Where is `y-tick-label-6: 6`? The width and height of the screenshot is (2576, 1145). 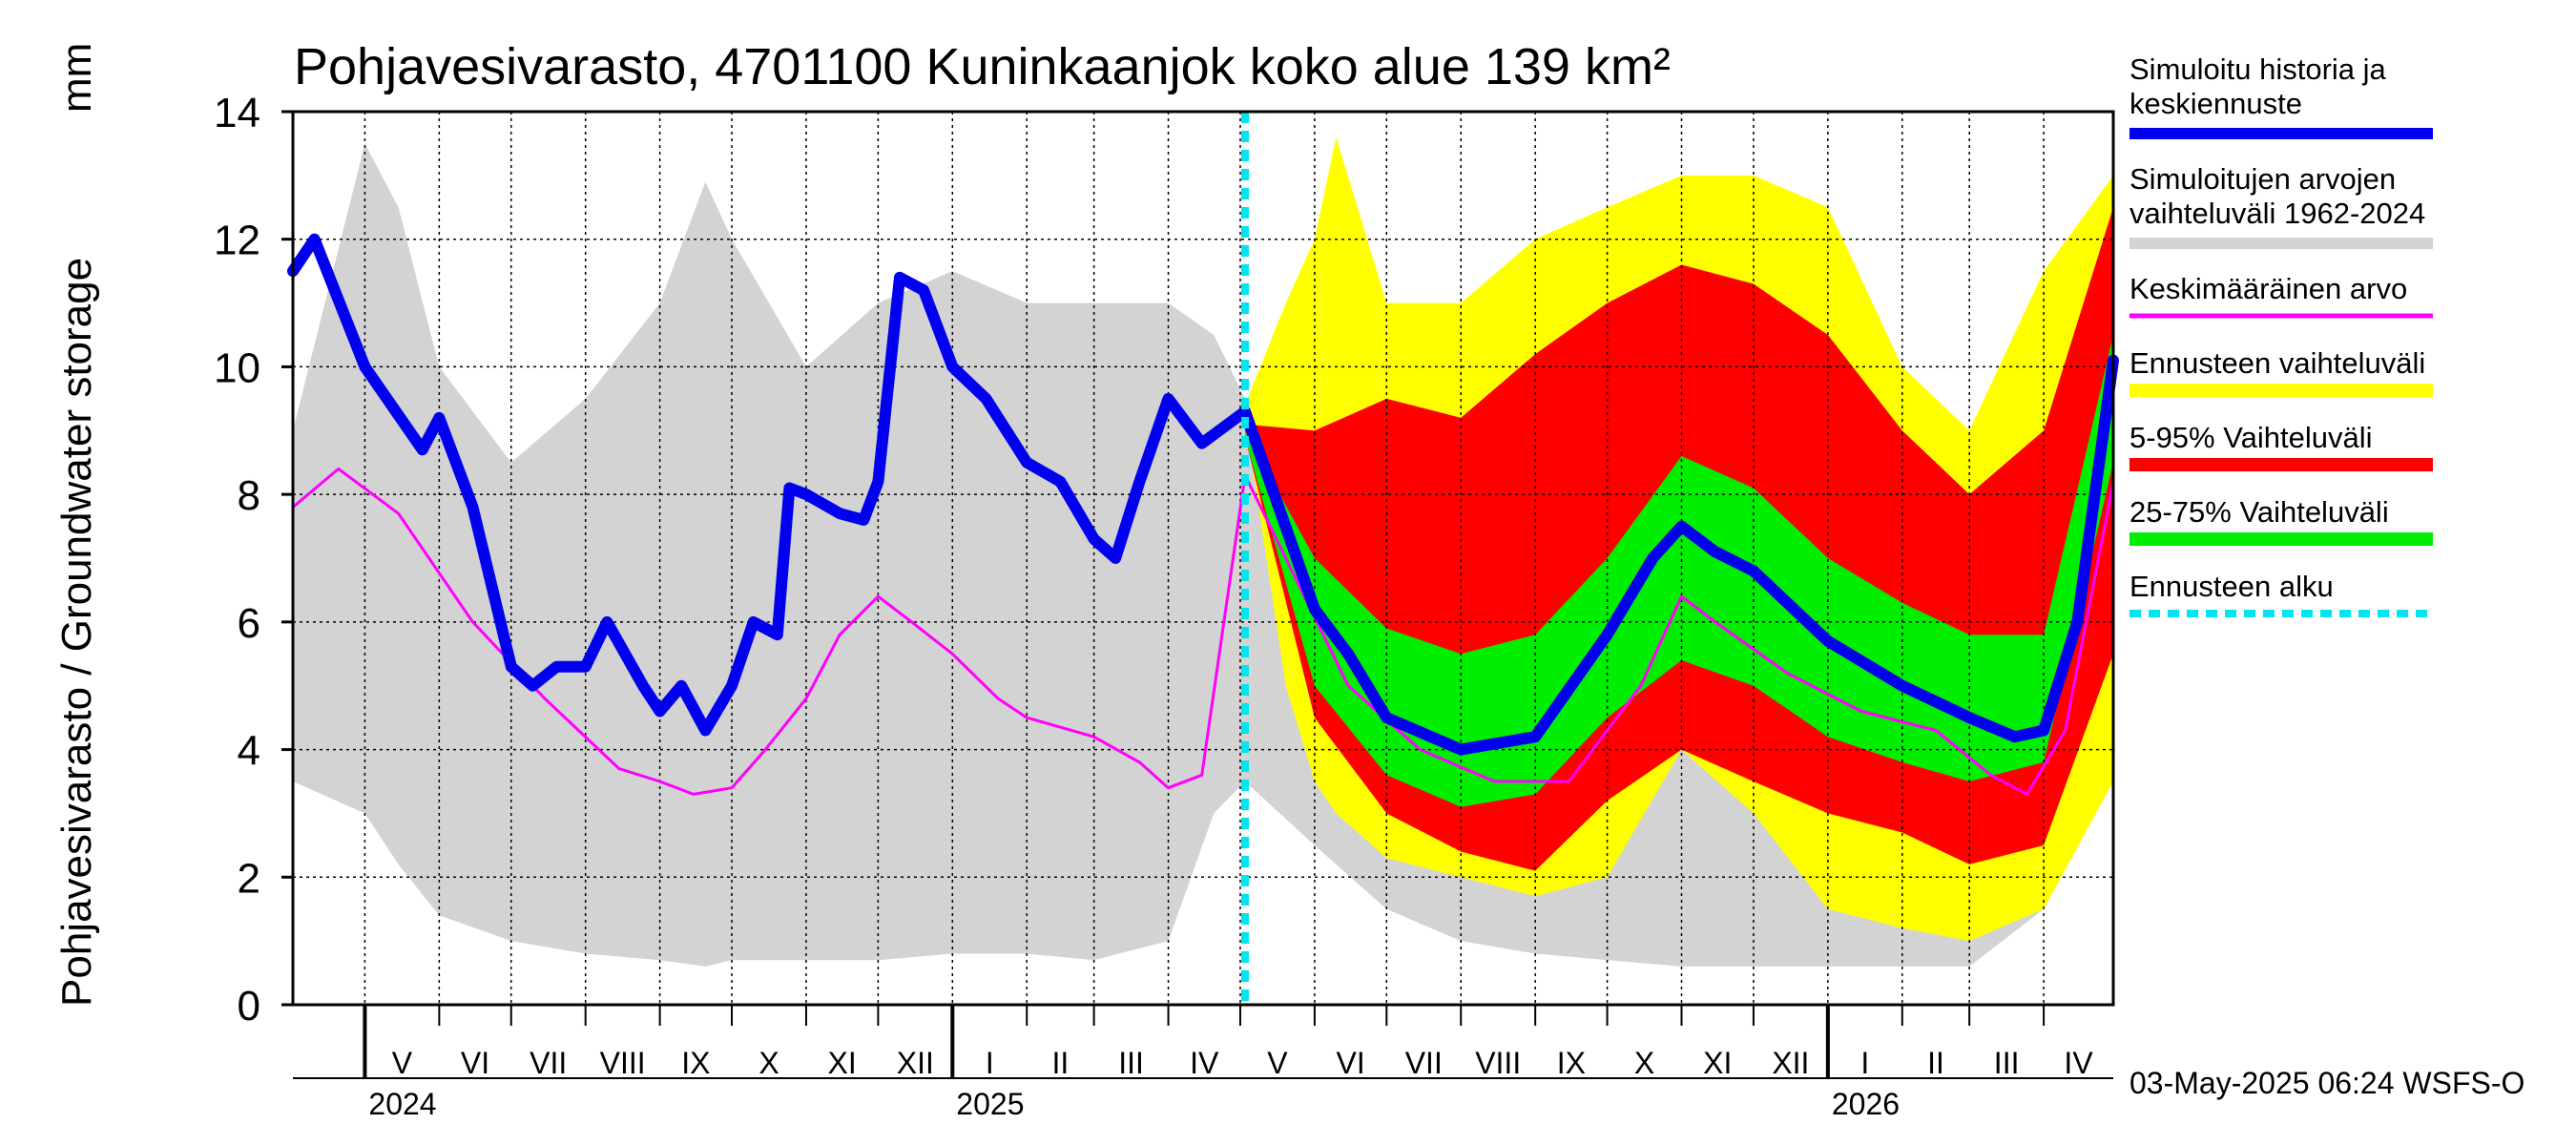
y-tick-label-6: 6 is located at coordinates (249, 624).